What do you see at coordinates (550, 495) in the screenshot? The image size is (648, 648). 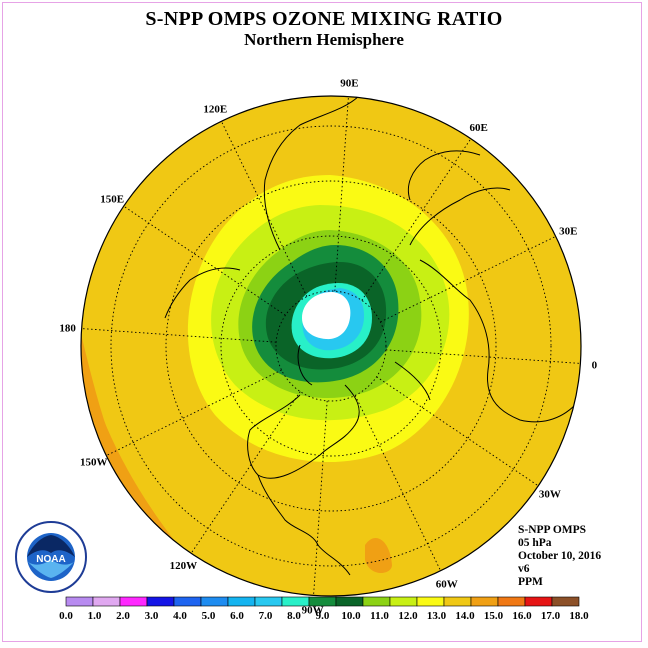 I see `longitude-label: 30W` at bounding box center [550, 495].